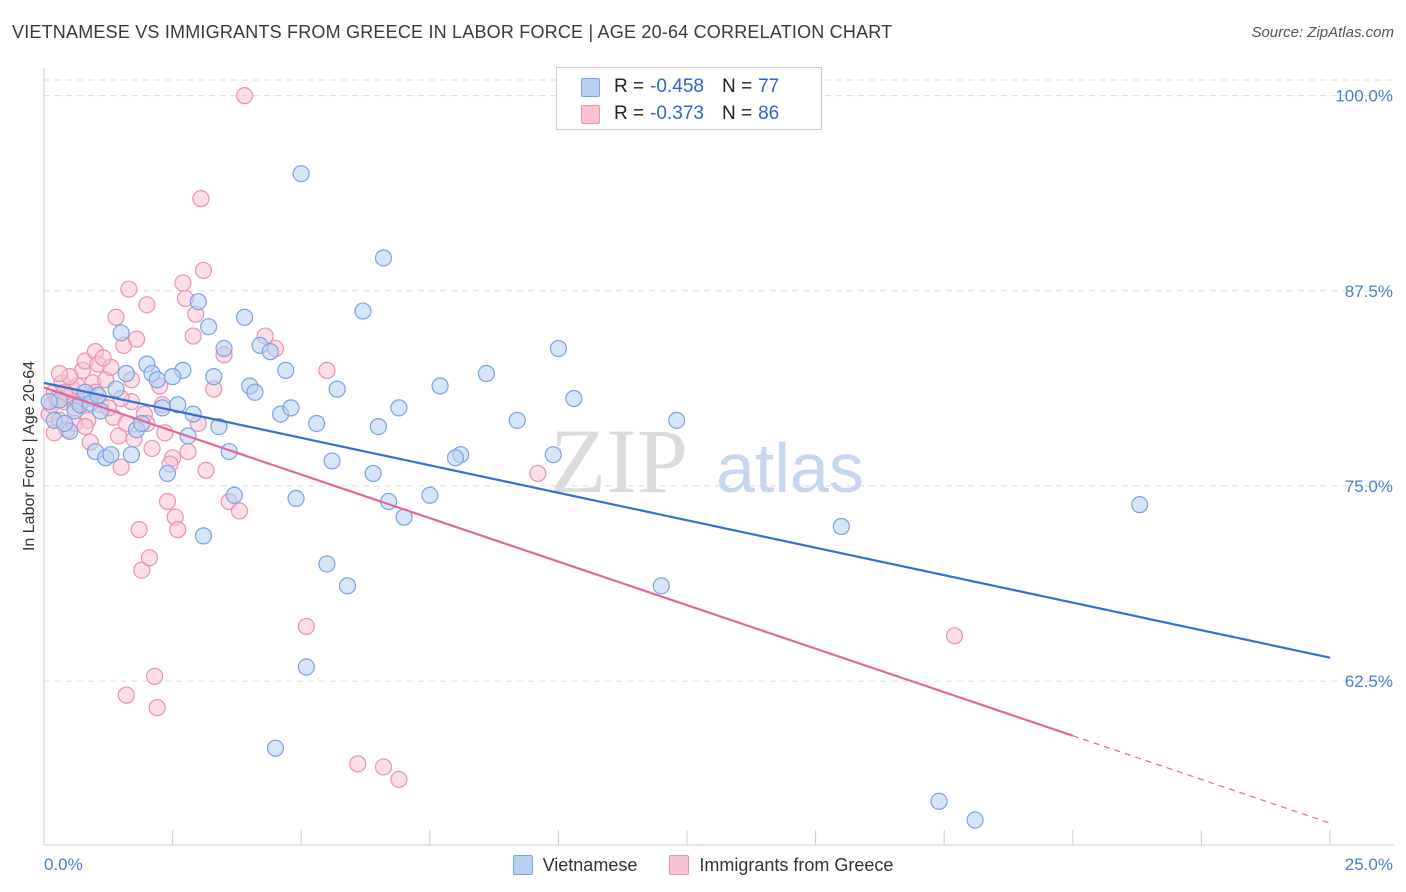  What do you see at coordinates (790, 468) in the screenshot?
I see `watermark-atlas: atlas` at bounding box center [790, 468].